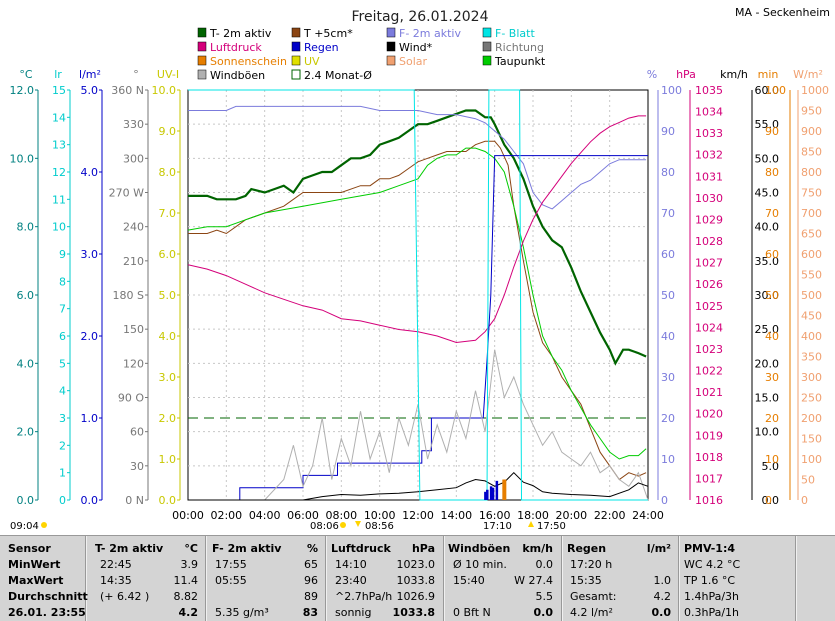  Describe the element at coordinates (26, 432) in the screenshot. I see `left-axis-tick-label: 2.0` at that location.